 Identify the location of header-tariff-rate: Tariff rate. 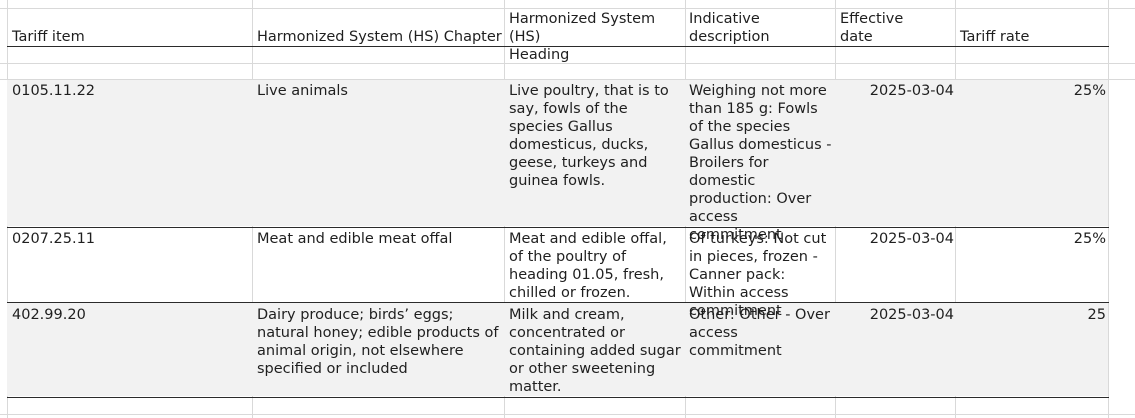
(995, 37).